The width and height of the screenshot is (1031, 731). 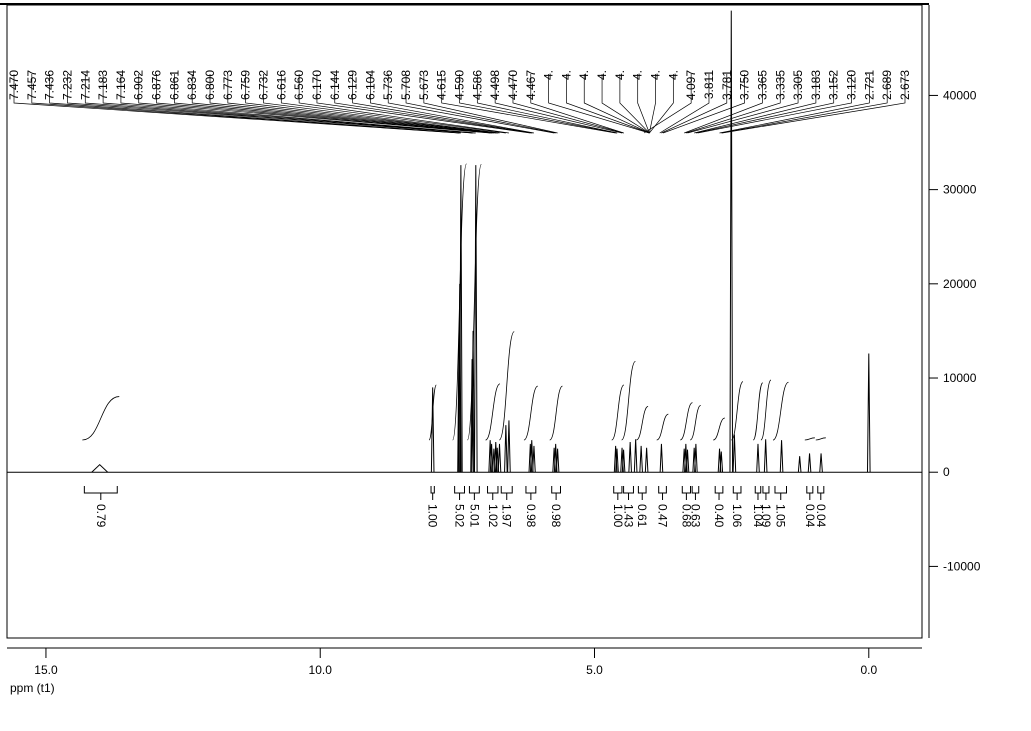 I want to click on x-tick-label: 5.0, so click(x=594, y=670).